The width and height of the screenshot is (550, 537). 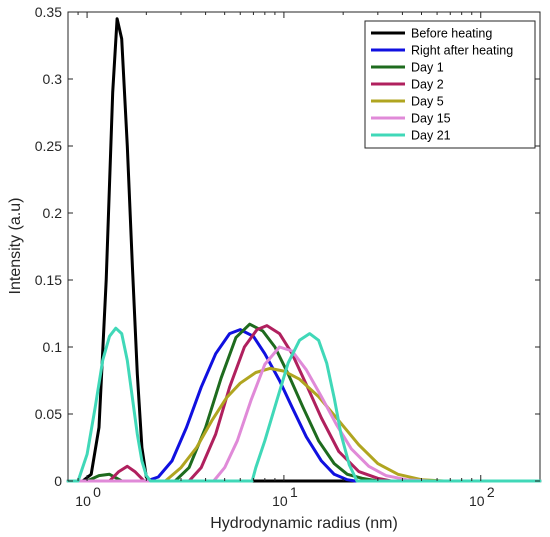 I want to click on y-tick-label: 0.05, so click(x=48, y=414).